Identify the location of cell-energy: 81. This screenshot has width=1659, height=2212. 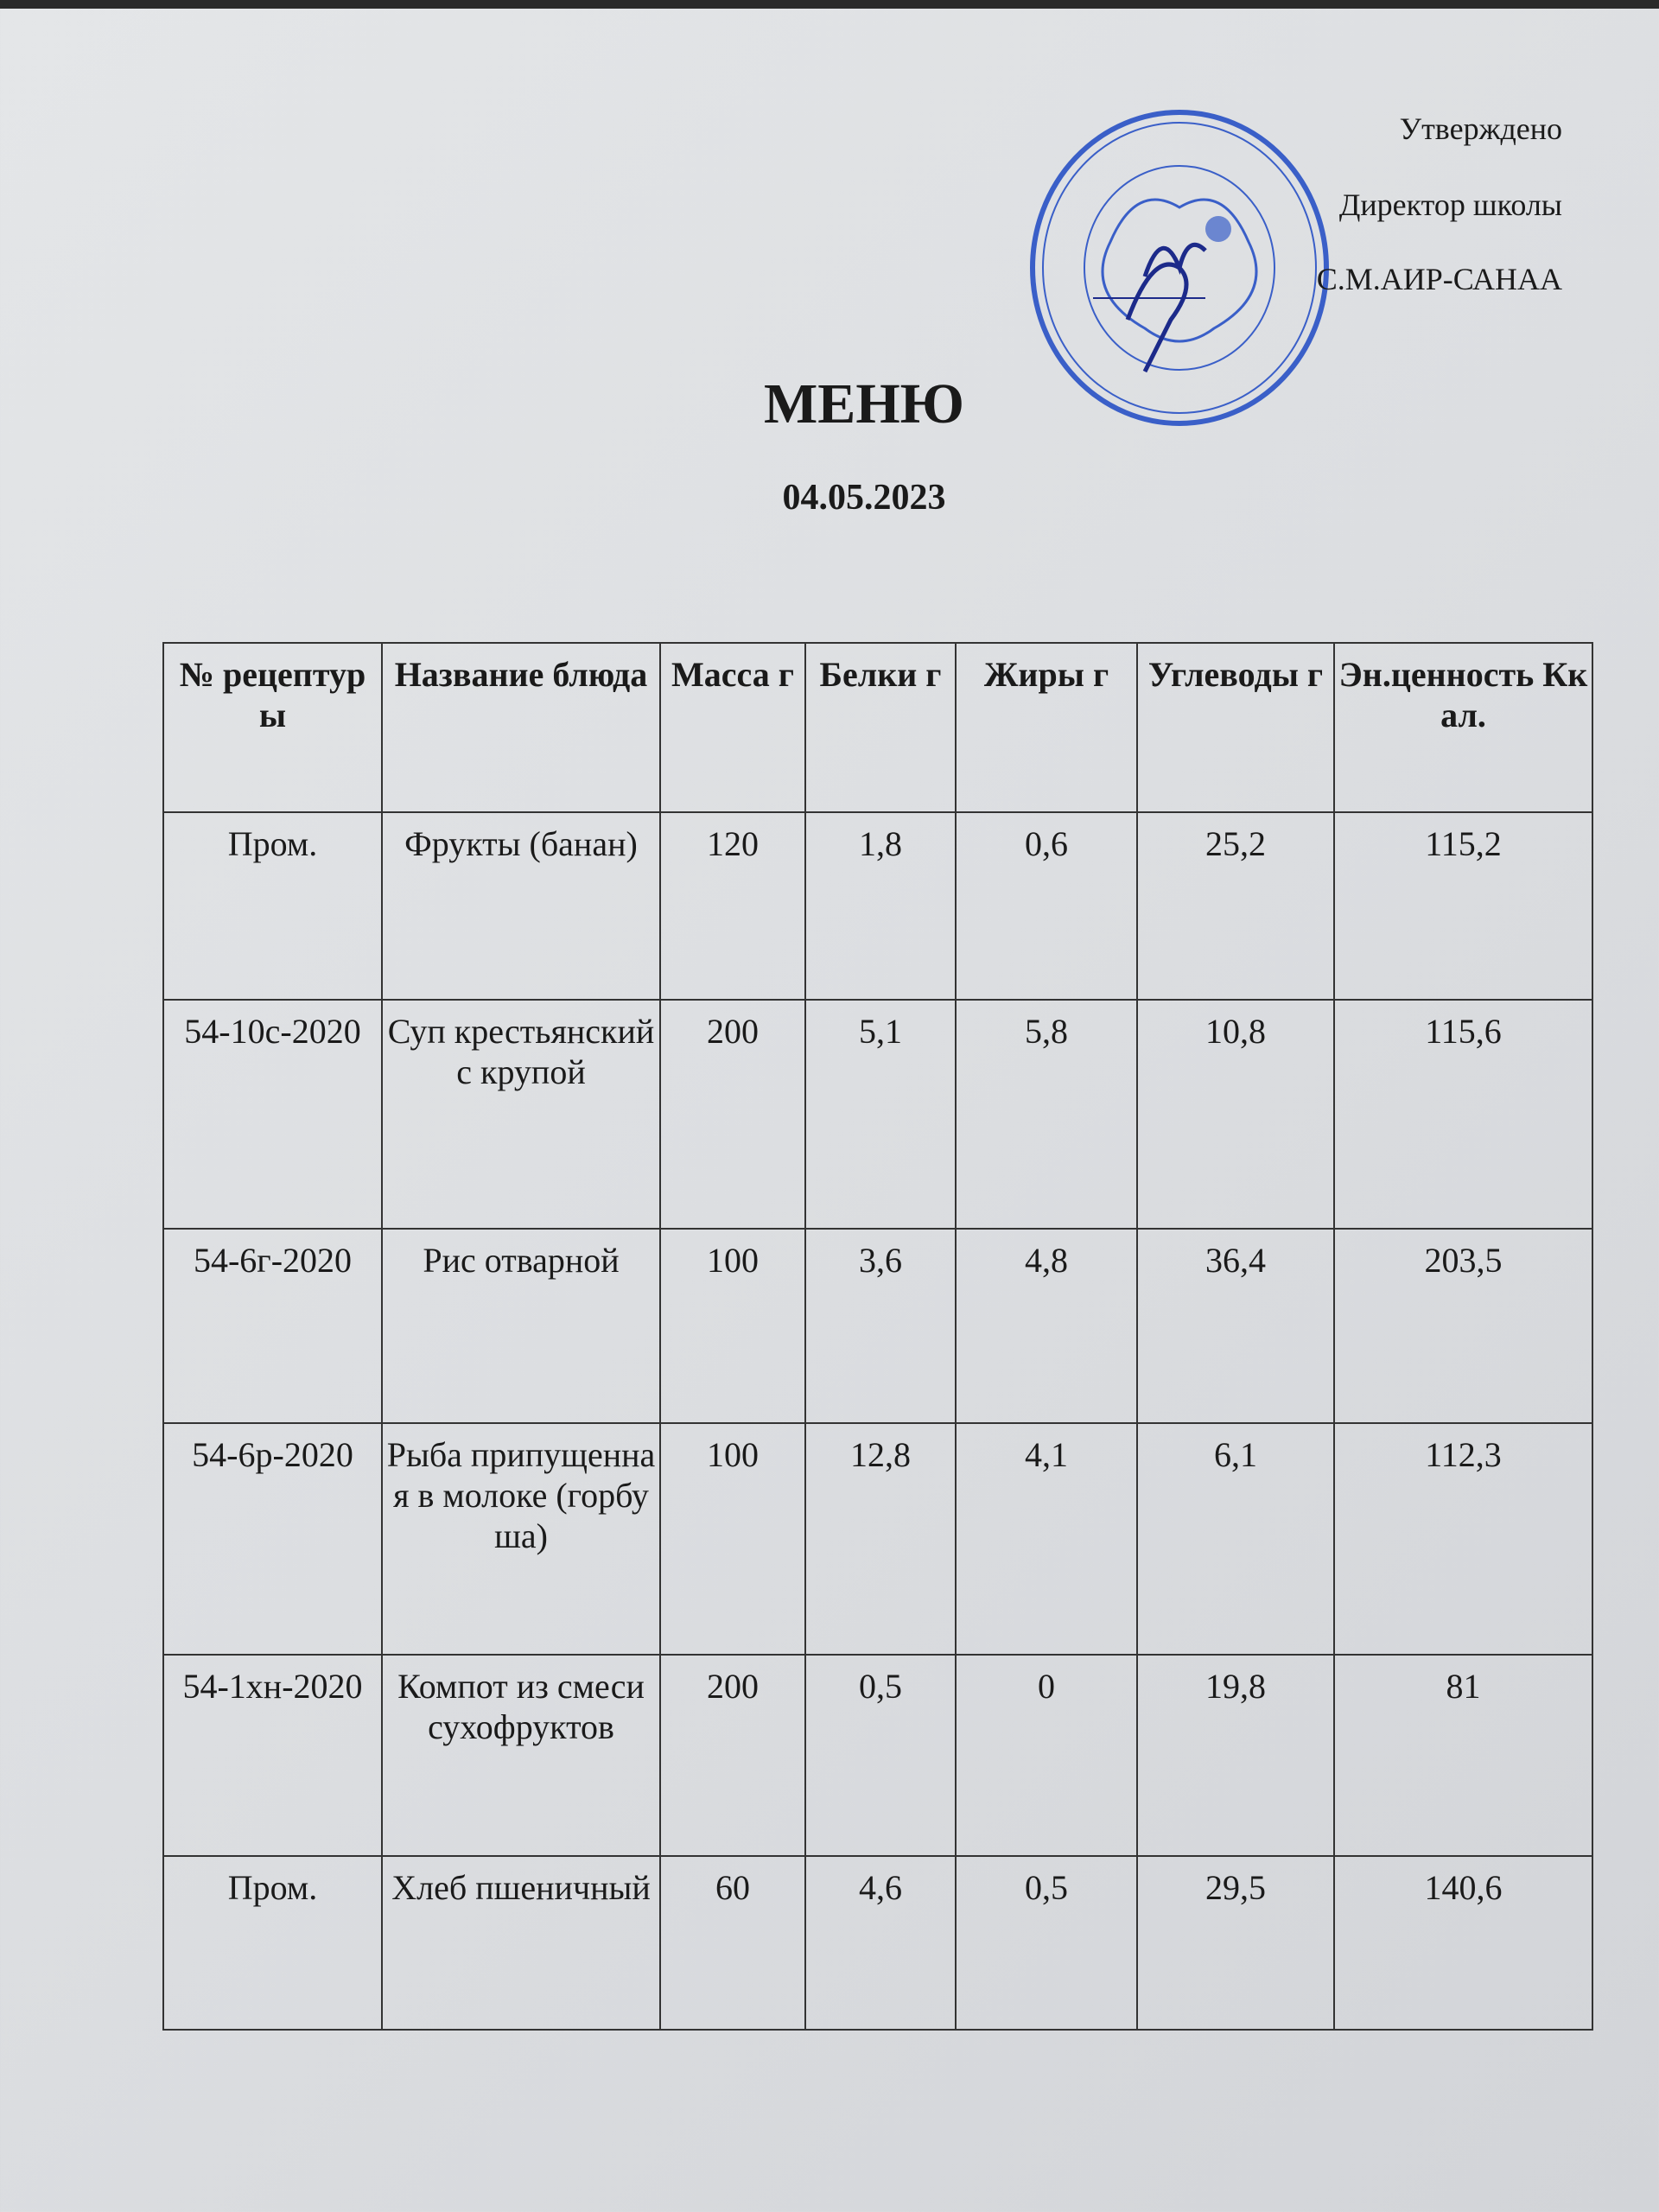
(1463, 1755).